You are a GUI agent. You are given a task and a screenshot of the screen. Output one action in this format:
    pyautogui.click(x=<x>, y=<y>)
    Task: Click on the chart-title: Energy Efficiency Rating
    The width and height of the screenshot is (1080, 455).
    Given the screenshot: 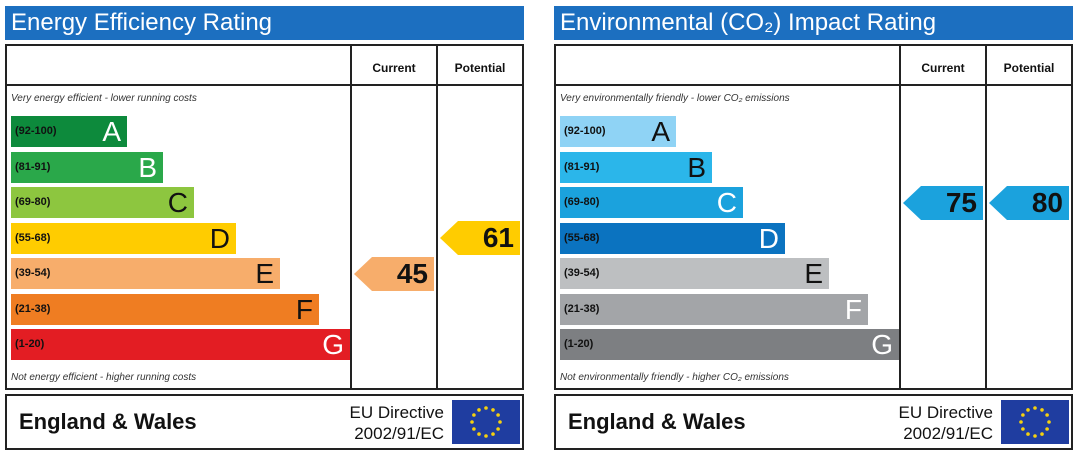 What is the action you would take?
    pyautogui.click(x=264, y=23)
    